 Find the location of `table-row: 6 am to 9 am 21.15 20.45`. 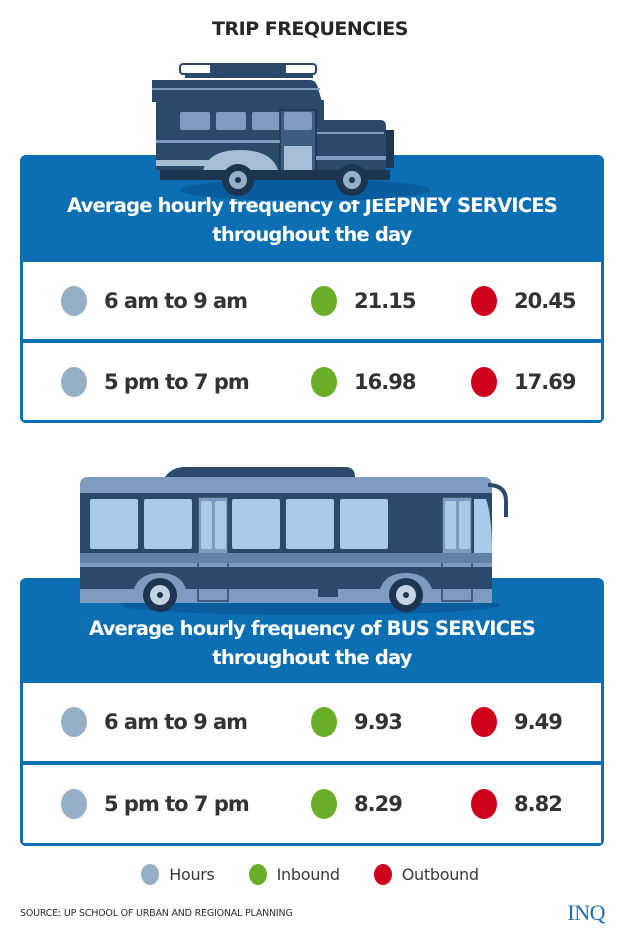

table-row: 6 am to 9 am 21.15 20.45 is located at coordinates (312, 300).